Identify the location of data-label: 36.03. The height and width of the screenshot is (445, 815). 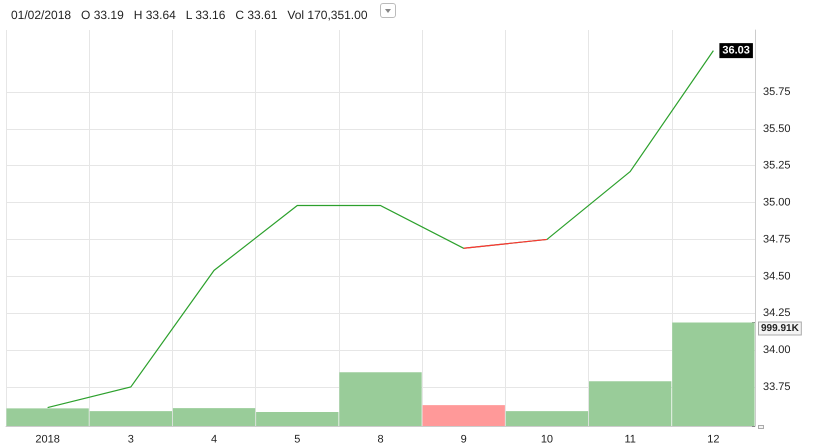
(736, 50).